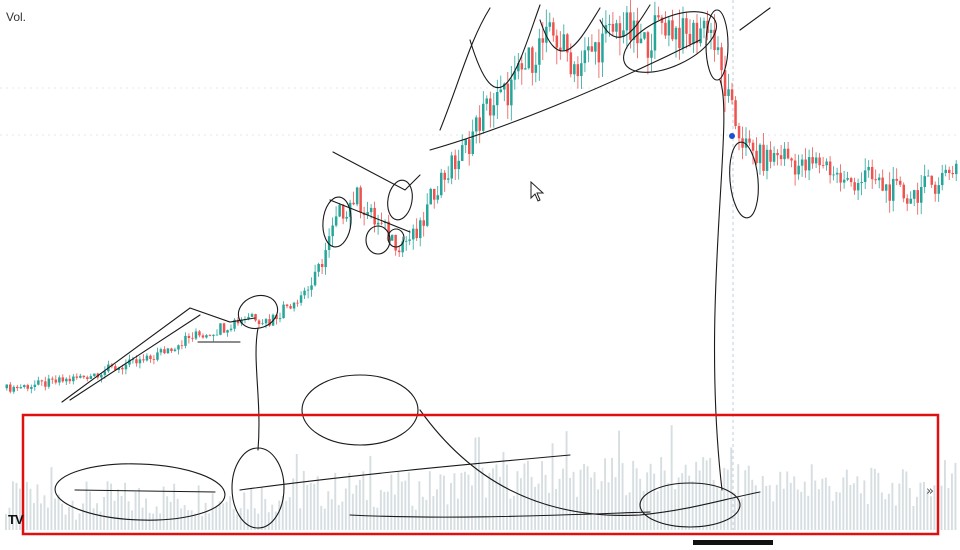 This screenshot has width=960, height=550. Describe the element at coordinates (370, 216) in the screenshot. I see `annotation-flag-bottom` at that location.